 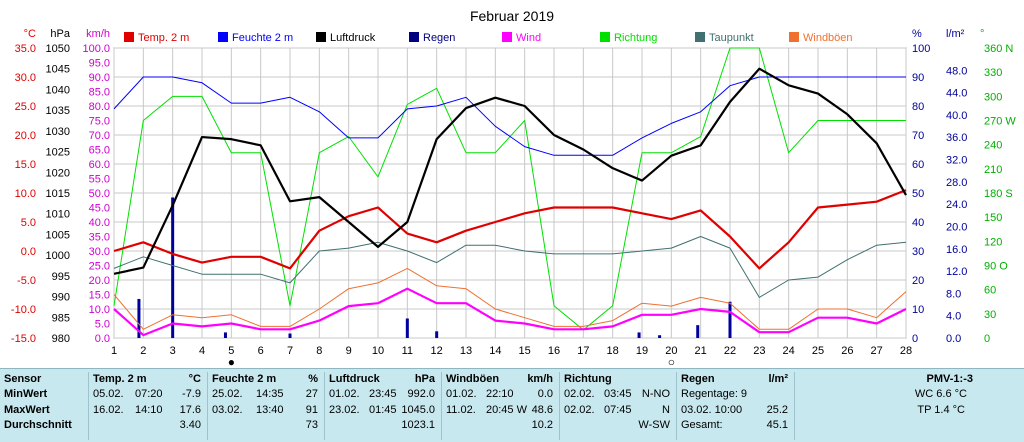 What do you see at coordinates (99, 107) in the screenshot?
I see `wind-tick-label: 80.0` at bounding box center [99, 107].